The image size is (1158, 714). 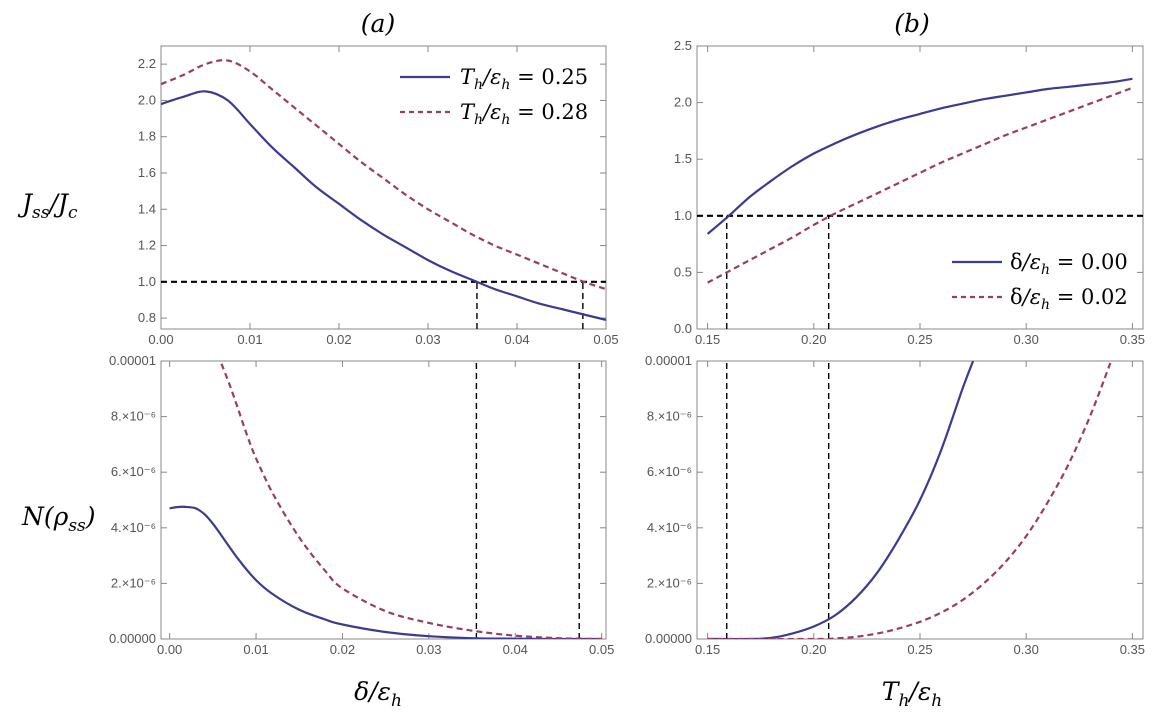 What do you see at coordinates (669, 416) in the screenshot?
I see `b-bottom-ytick-label: 8.×10⁻⁶` at bounding box center [669, 416].